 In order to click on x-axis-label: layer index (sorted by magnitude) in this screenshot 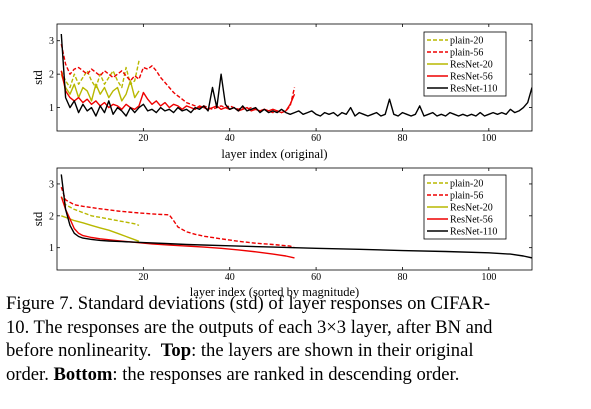, I will do `click(274, 292)`.